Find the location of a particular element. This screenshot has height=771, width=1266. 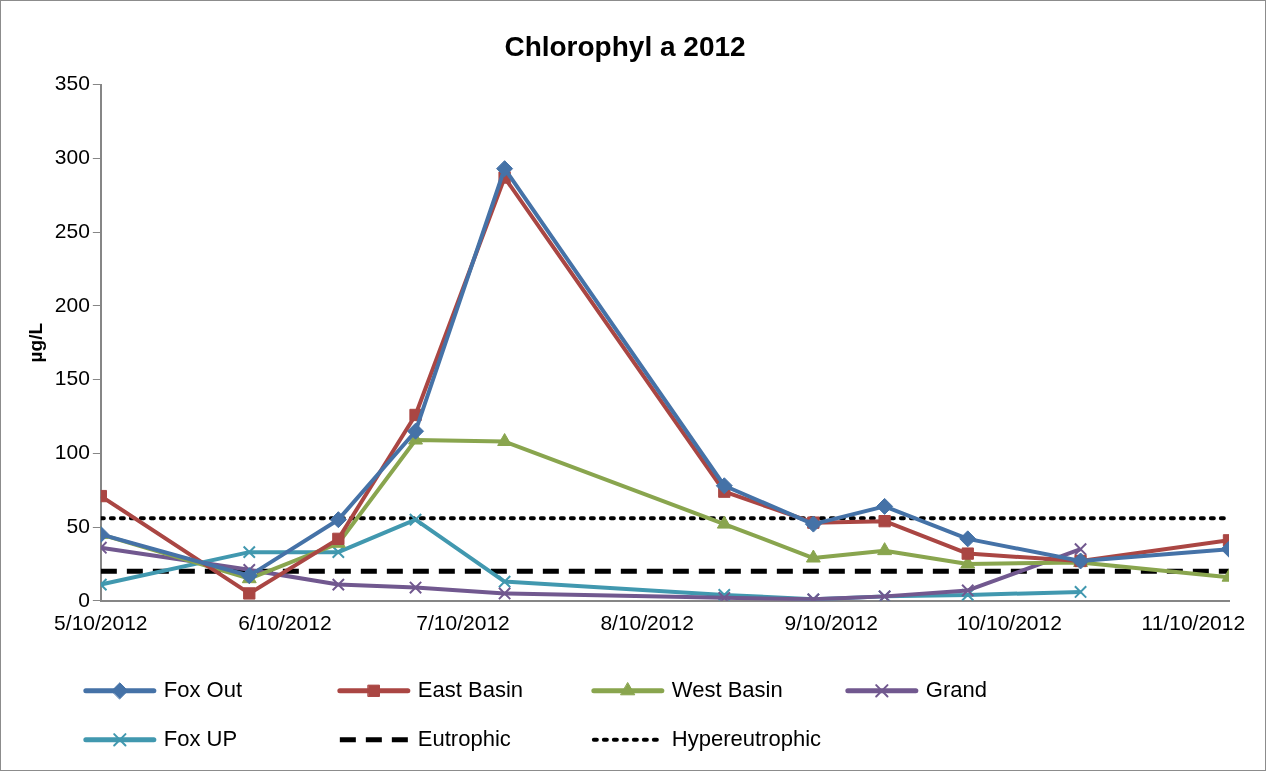

x-tick-label: 10/10/2012 is located at coordinates (1009, 623).